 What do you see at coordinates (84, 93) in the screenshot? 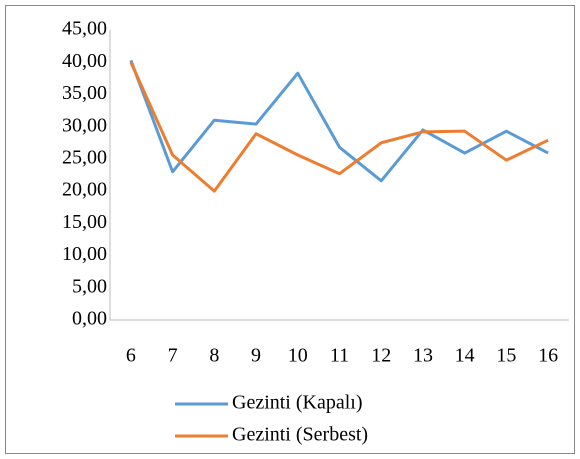
I see `y-tick-label: 35,00` at bounding box center [84, 93].